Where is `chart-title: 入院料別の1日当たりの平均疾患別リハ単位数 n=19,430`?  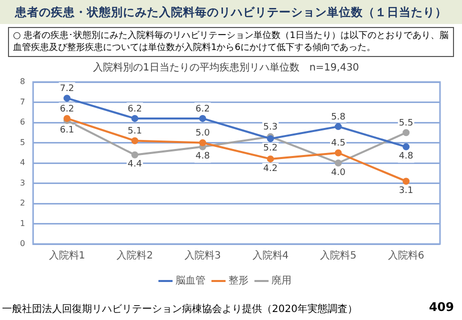
chart-title: 入院料別の1日当たりの平均疾患別リハ単位数 n=19,430 is located at coordinates (226, 68).